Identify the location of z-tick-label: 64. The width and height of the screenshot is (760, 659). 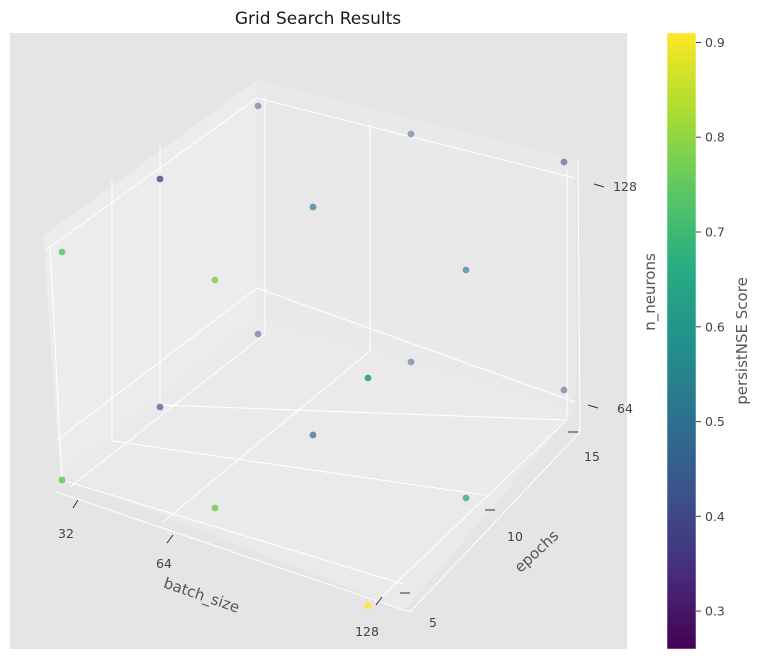
(625, 408).